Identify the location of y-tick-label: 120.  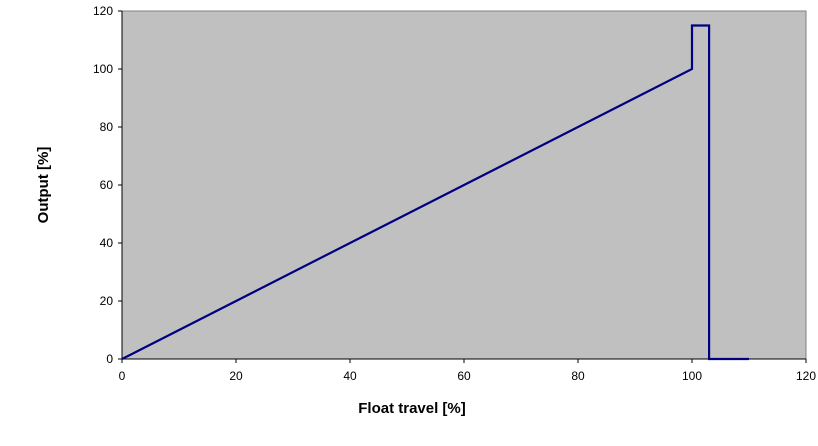
(103, 11).